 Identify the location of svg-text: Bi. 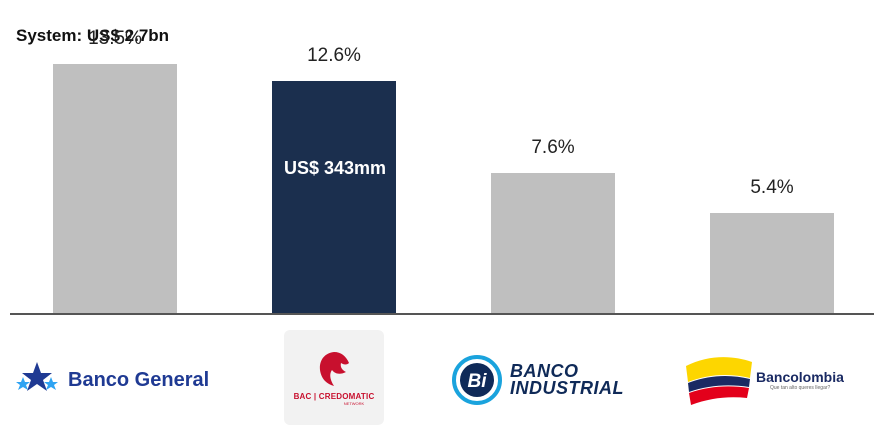
(478, 381).